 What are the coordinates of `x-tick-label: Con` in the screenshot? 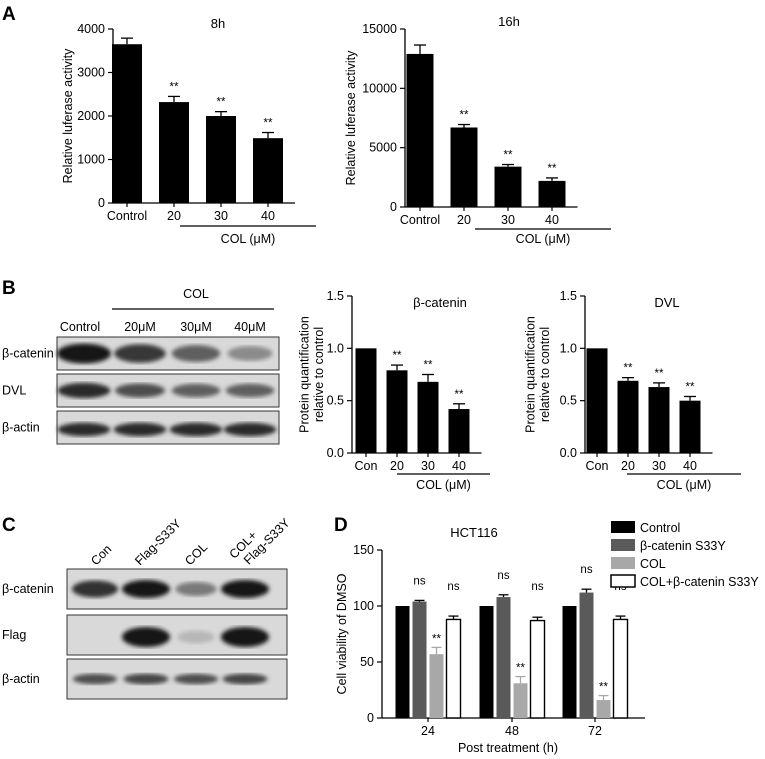 It's located at (366, 466).